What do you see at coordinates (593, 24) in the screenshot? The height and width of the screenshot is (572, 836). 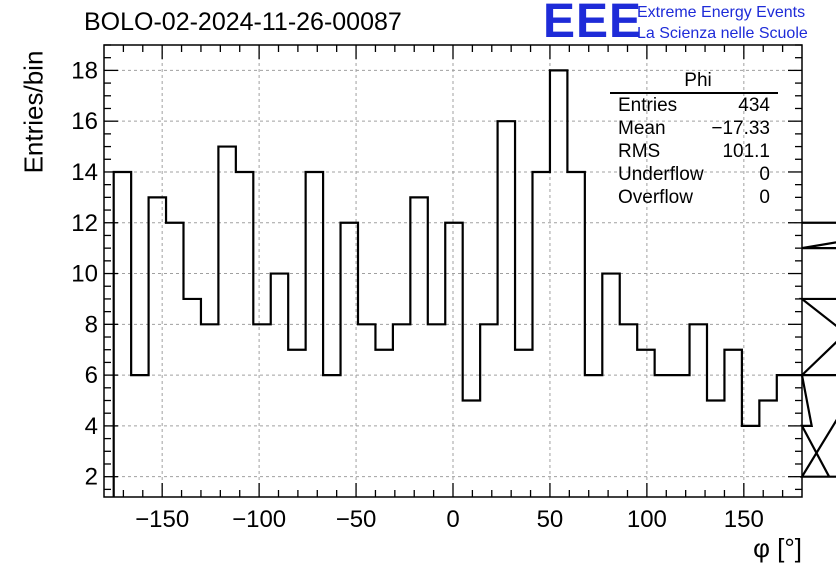 I see `eee-logo-mark: EEE` at bounding box center [593, 24].